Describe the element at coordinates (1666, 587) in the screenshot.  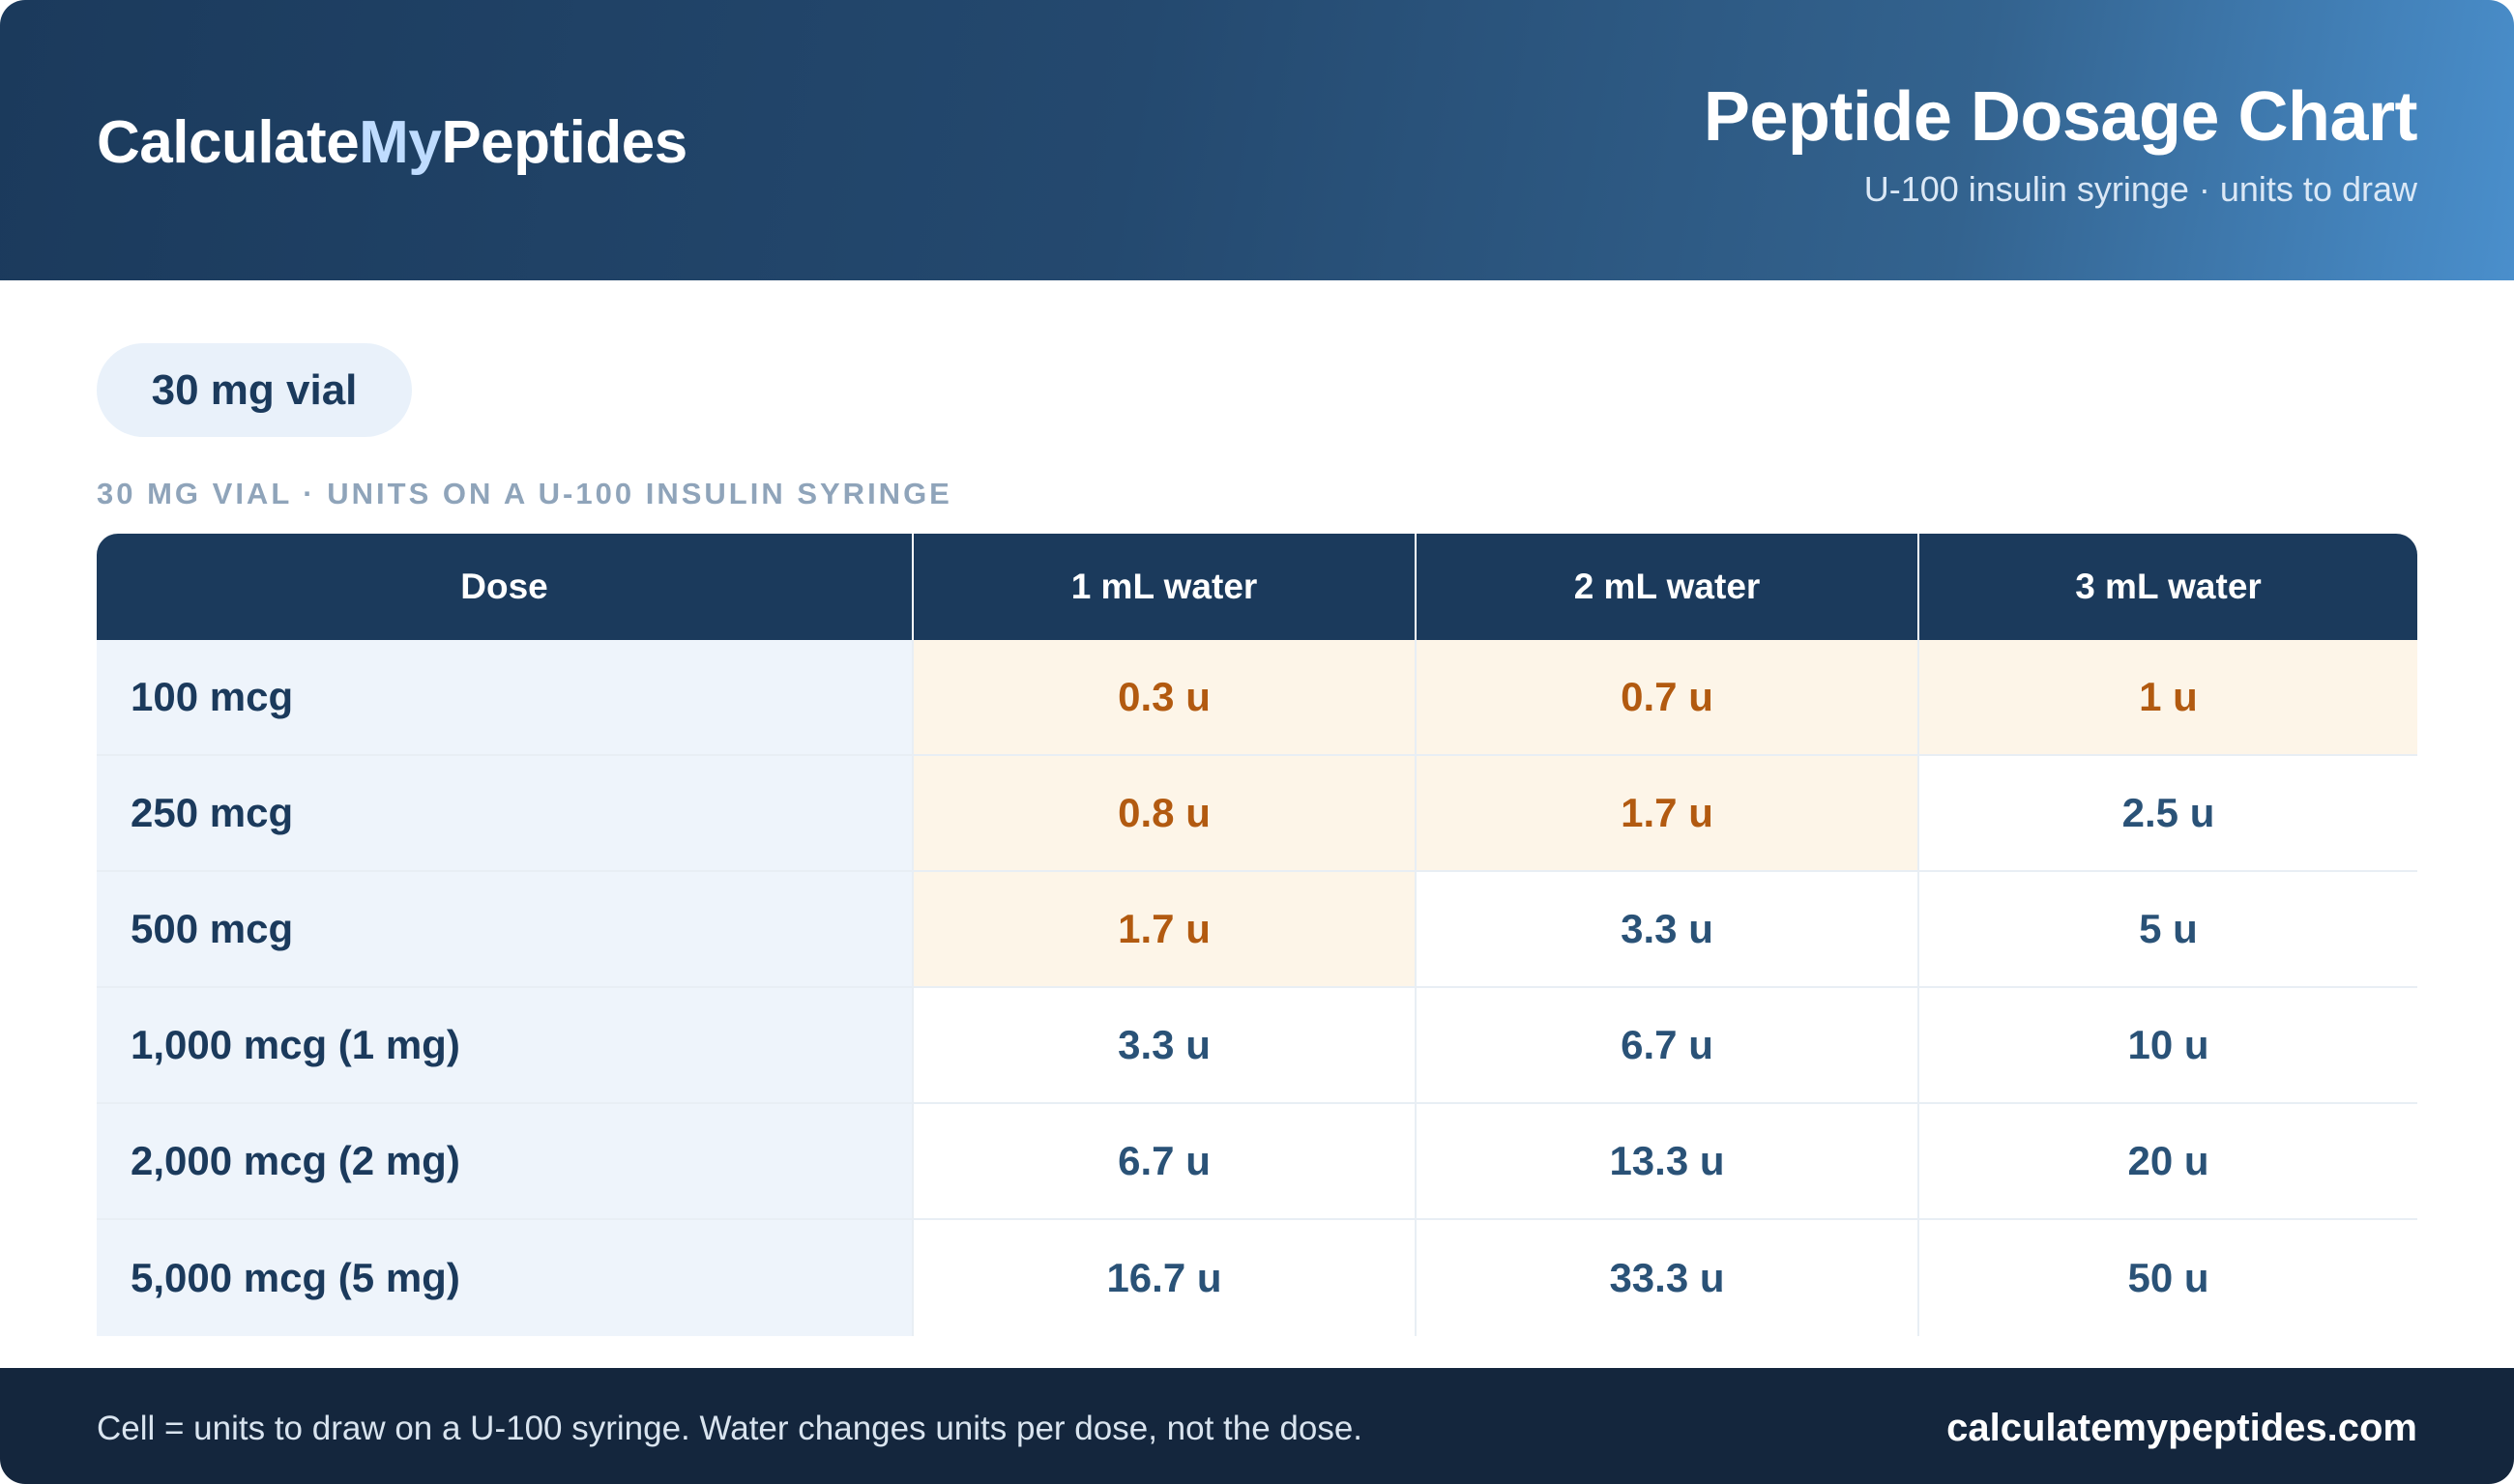
I see `header-2ml-water: 2 mL water` at that location.